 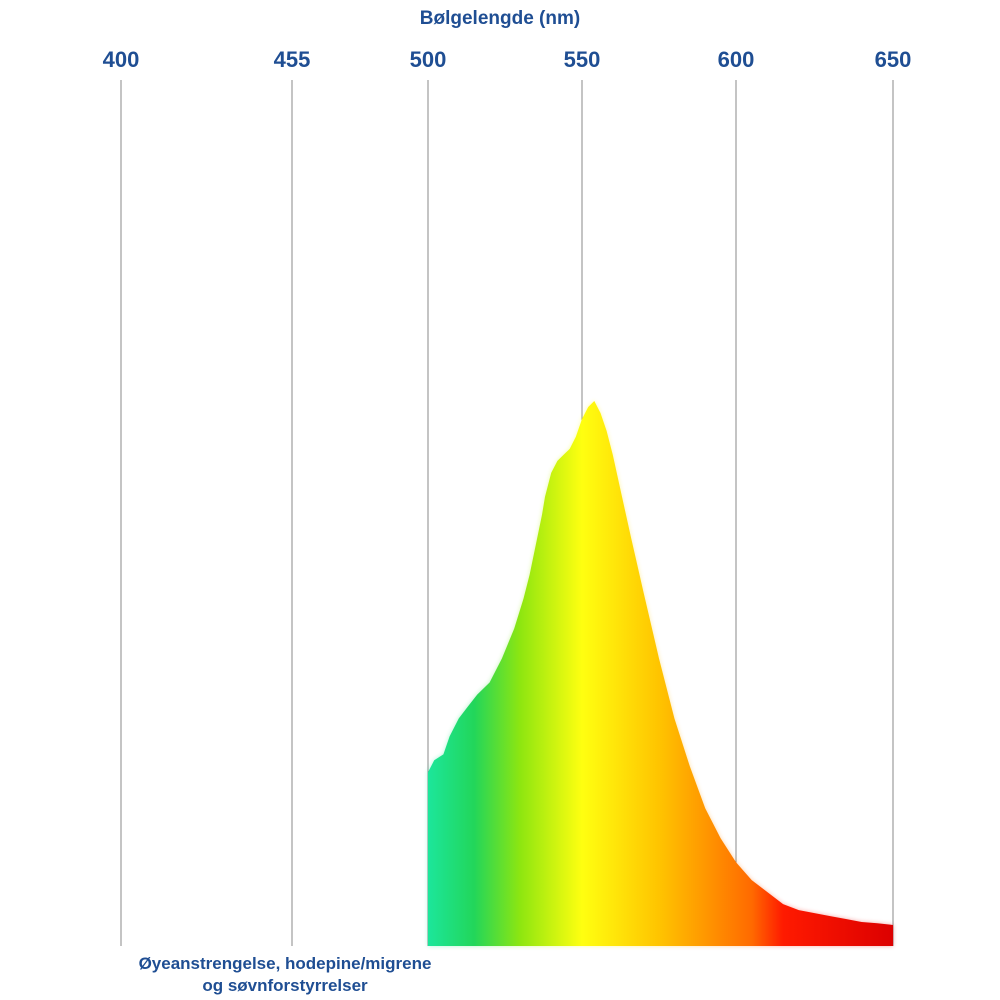 What do you see at coordinates (736, 59) in the screenshot?
I see `x-tick-600: 600` at bounding box center [736, 59].